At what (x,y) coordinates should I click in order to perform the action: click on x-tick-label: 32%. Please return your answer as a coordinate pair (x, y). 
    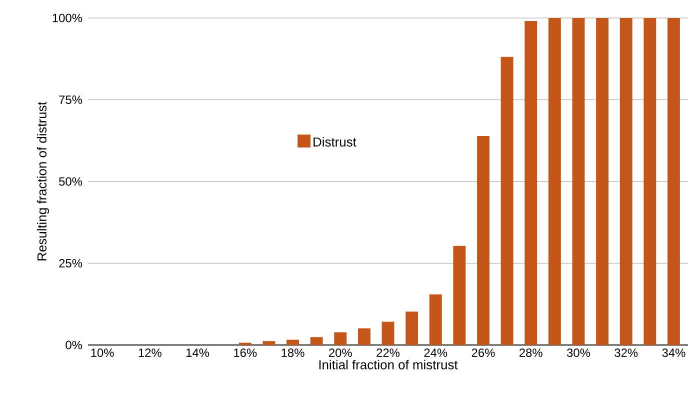
    Looking at the image, I should click on (626, 352).